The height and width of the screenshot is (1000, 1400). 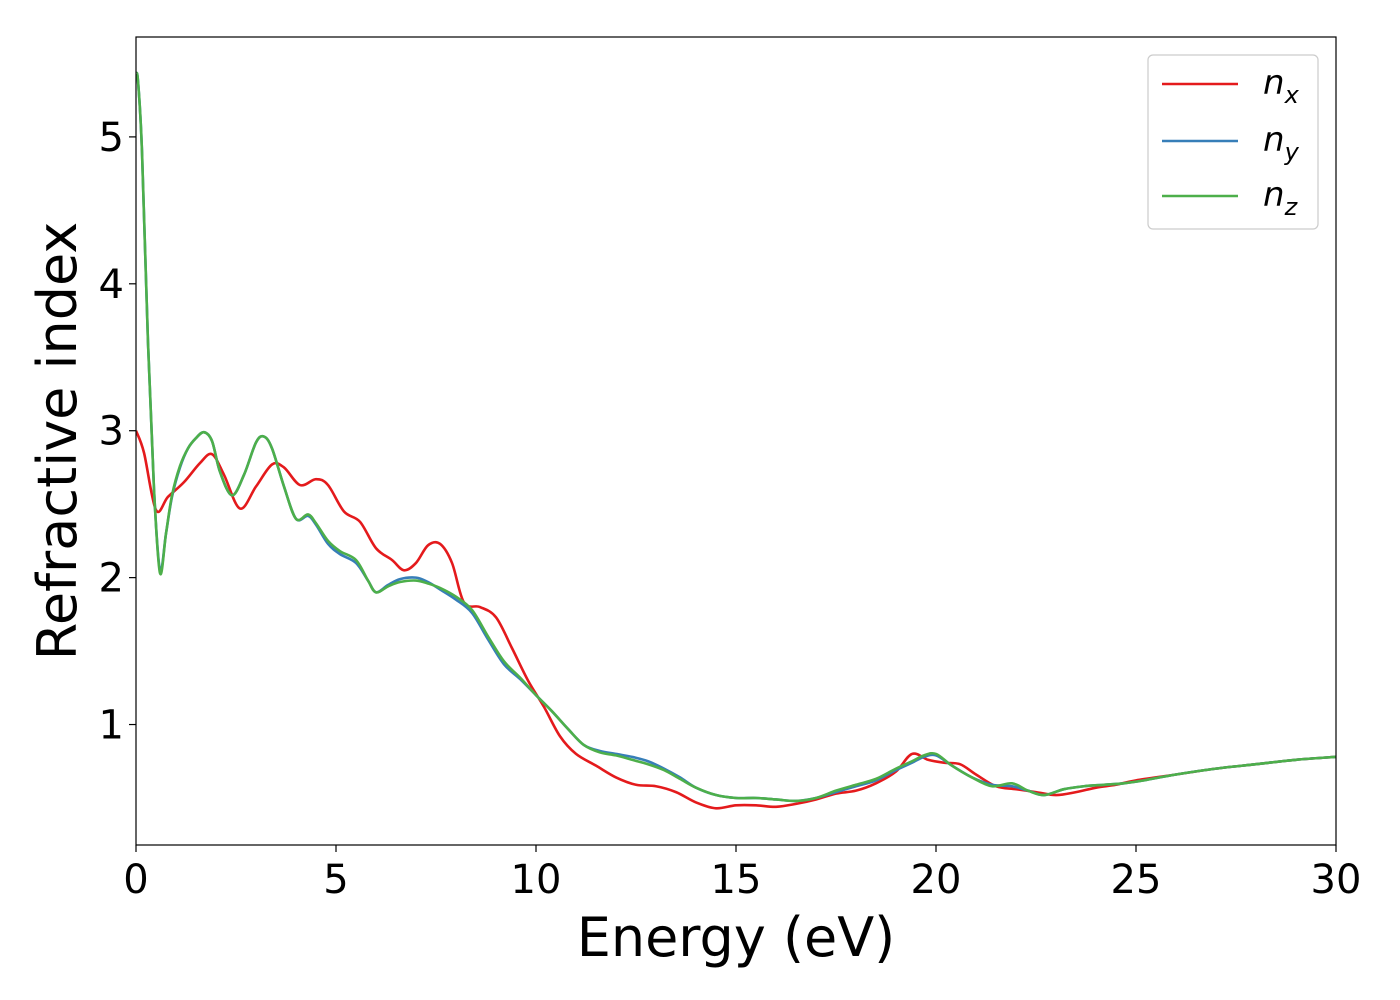 I want to click on x-tick-label: 30, so click(x=1336, y=880).